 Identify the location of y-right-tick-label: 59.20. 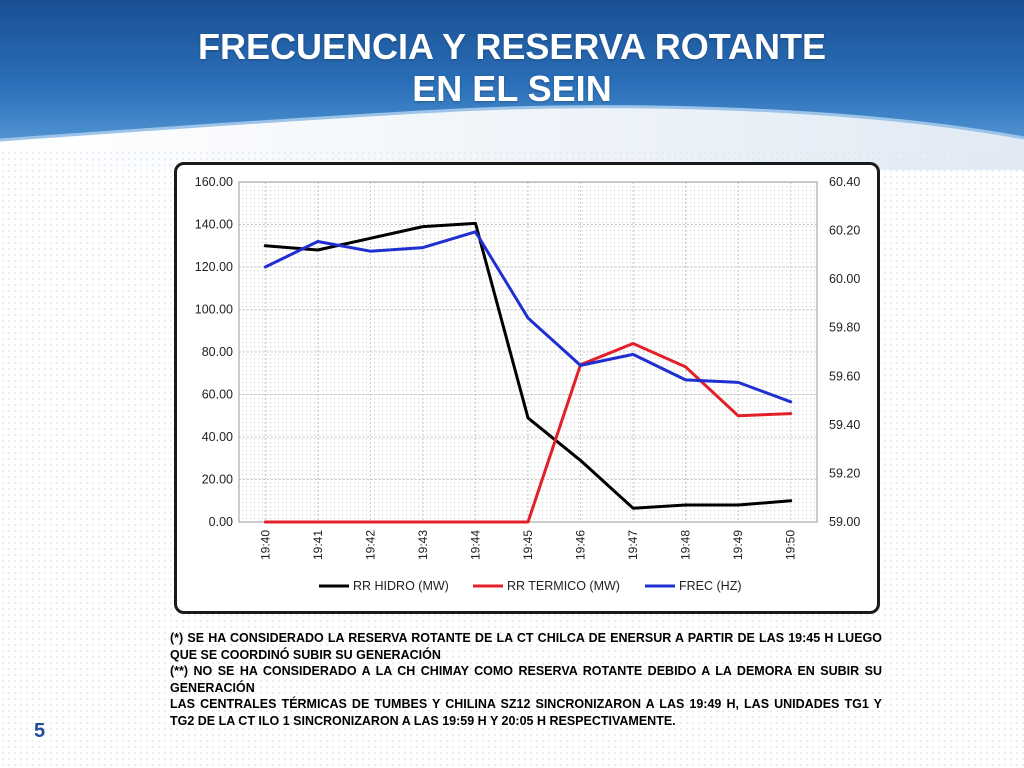
(844, 473).